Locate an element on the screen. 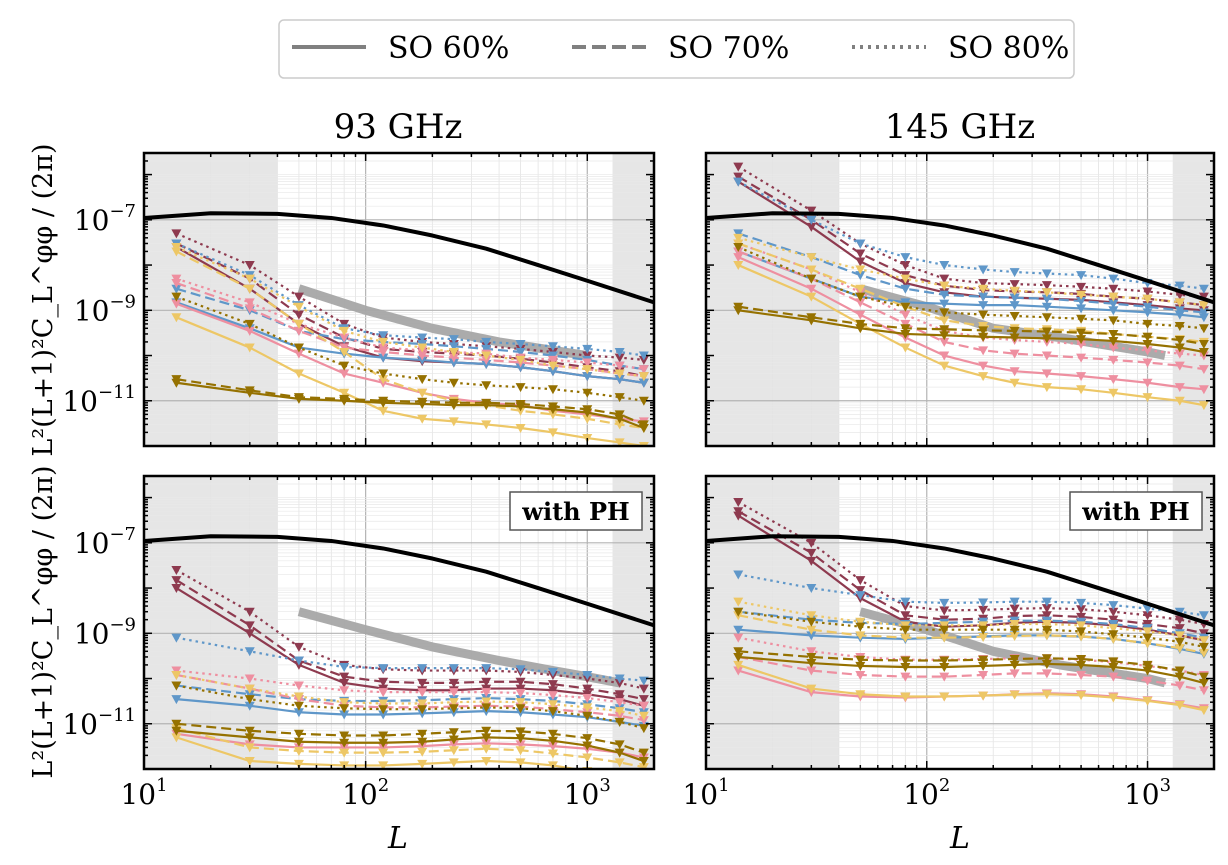  x-tick-label: 103 is located at coordinates (1147, 793).